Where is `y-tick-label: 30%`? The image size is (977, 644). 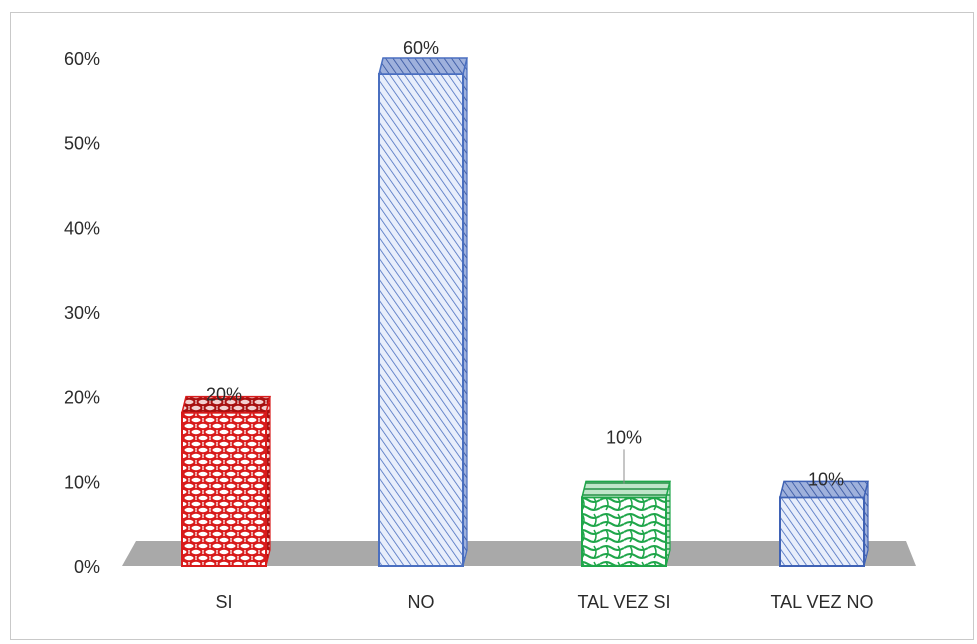
y-tick-label: 30% is located at coordinates (82, 313).